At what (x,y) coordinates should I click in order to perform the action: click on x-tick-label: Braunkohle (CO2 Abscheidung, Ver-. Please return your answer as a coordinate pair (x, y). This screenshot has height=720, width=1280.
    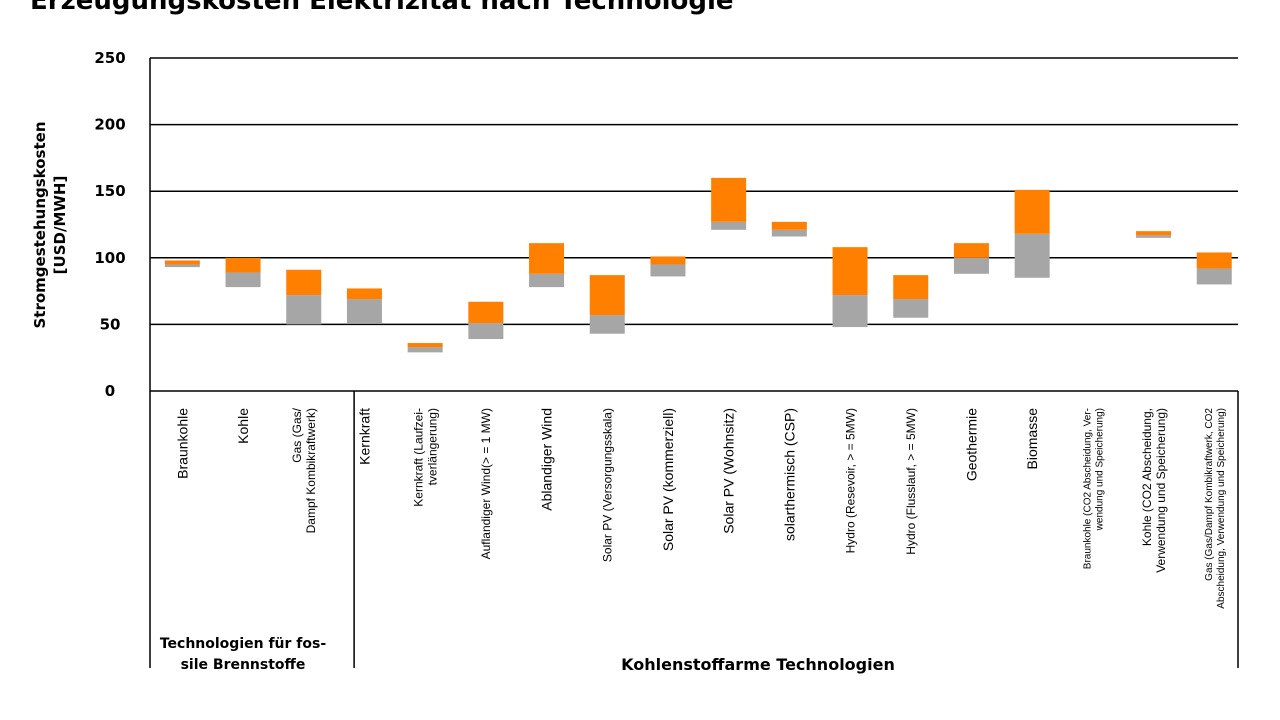
    Looking at the image, I should click on (1087, 488).